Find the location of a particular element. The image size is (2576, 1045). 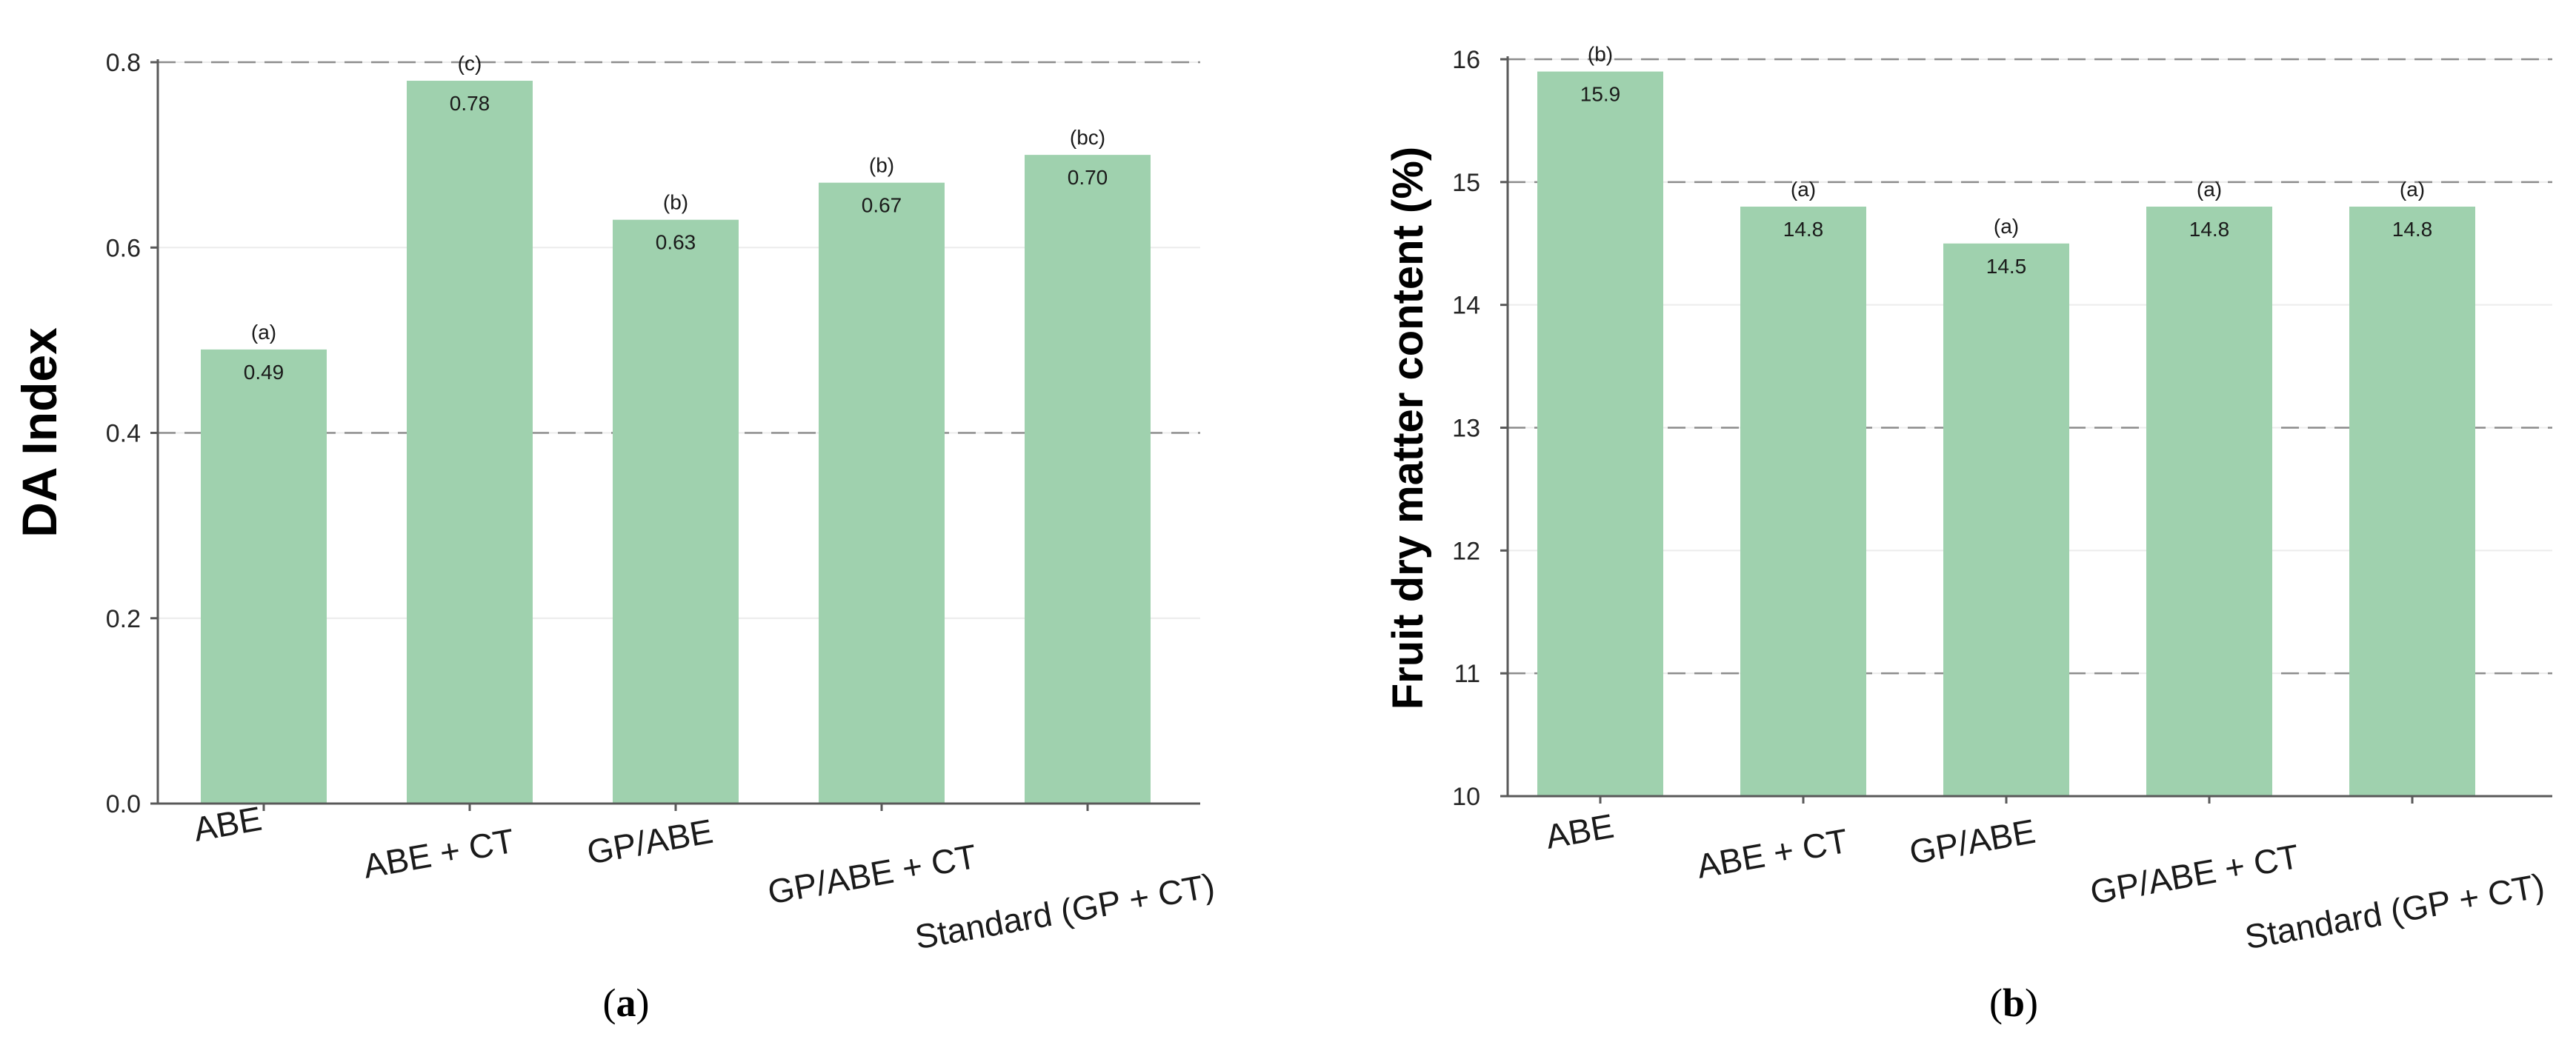

data-label: 0.49 is located at coordinates (264, 372).